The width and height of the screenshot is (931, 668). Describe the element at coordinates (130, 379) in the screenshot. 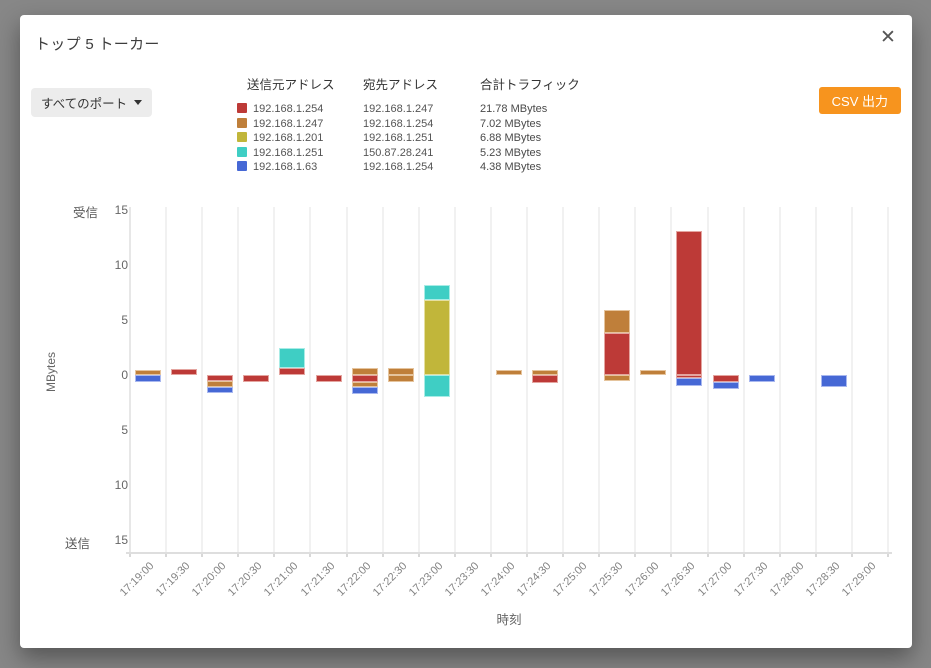

I see `y-axis-line` at that location.